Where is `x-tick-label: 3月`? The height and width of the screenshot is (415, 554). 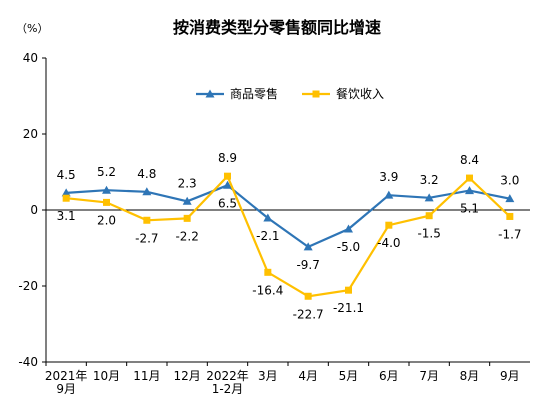 x-tick-label: 3月 is located at coordinates (268, 376).